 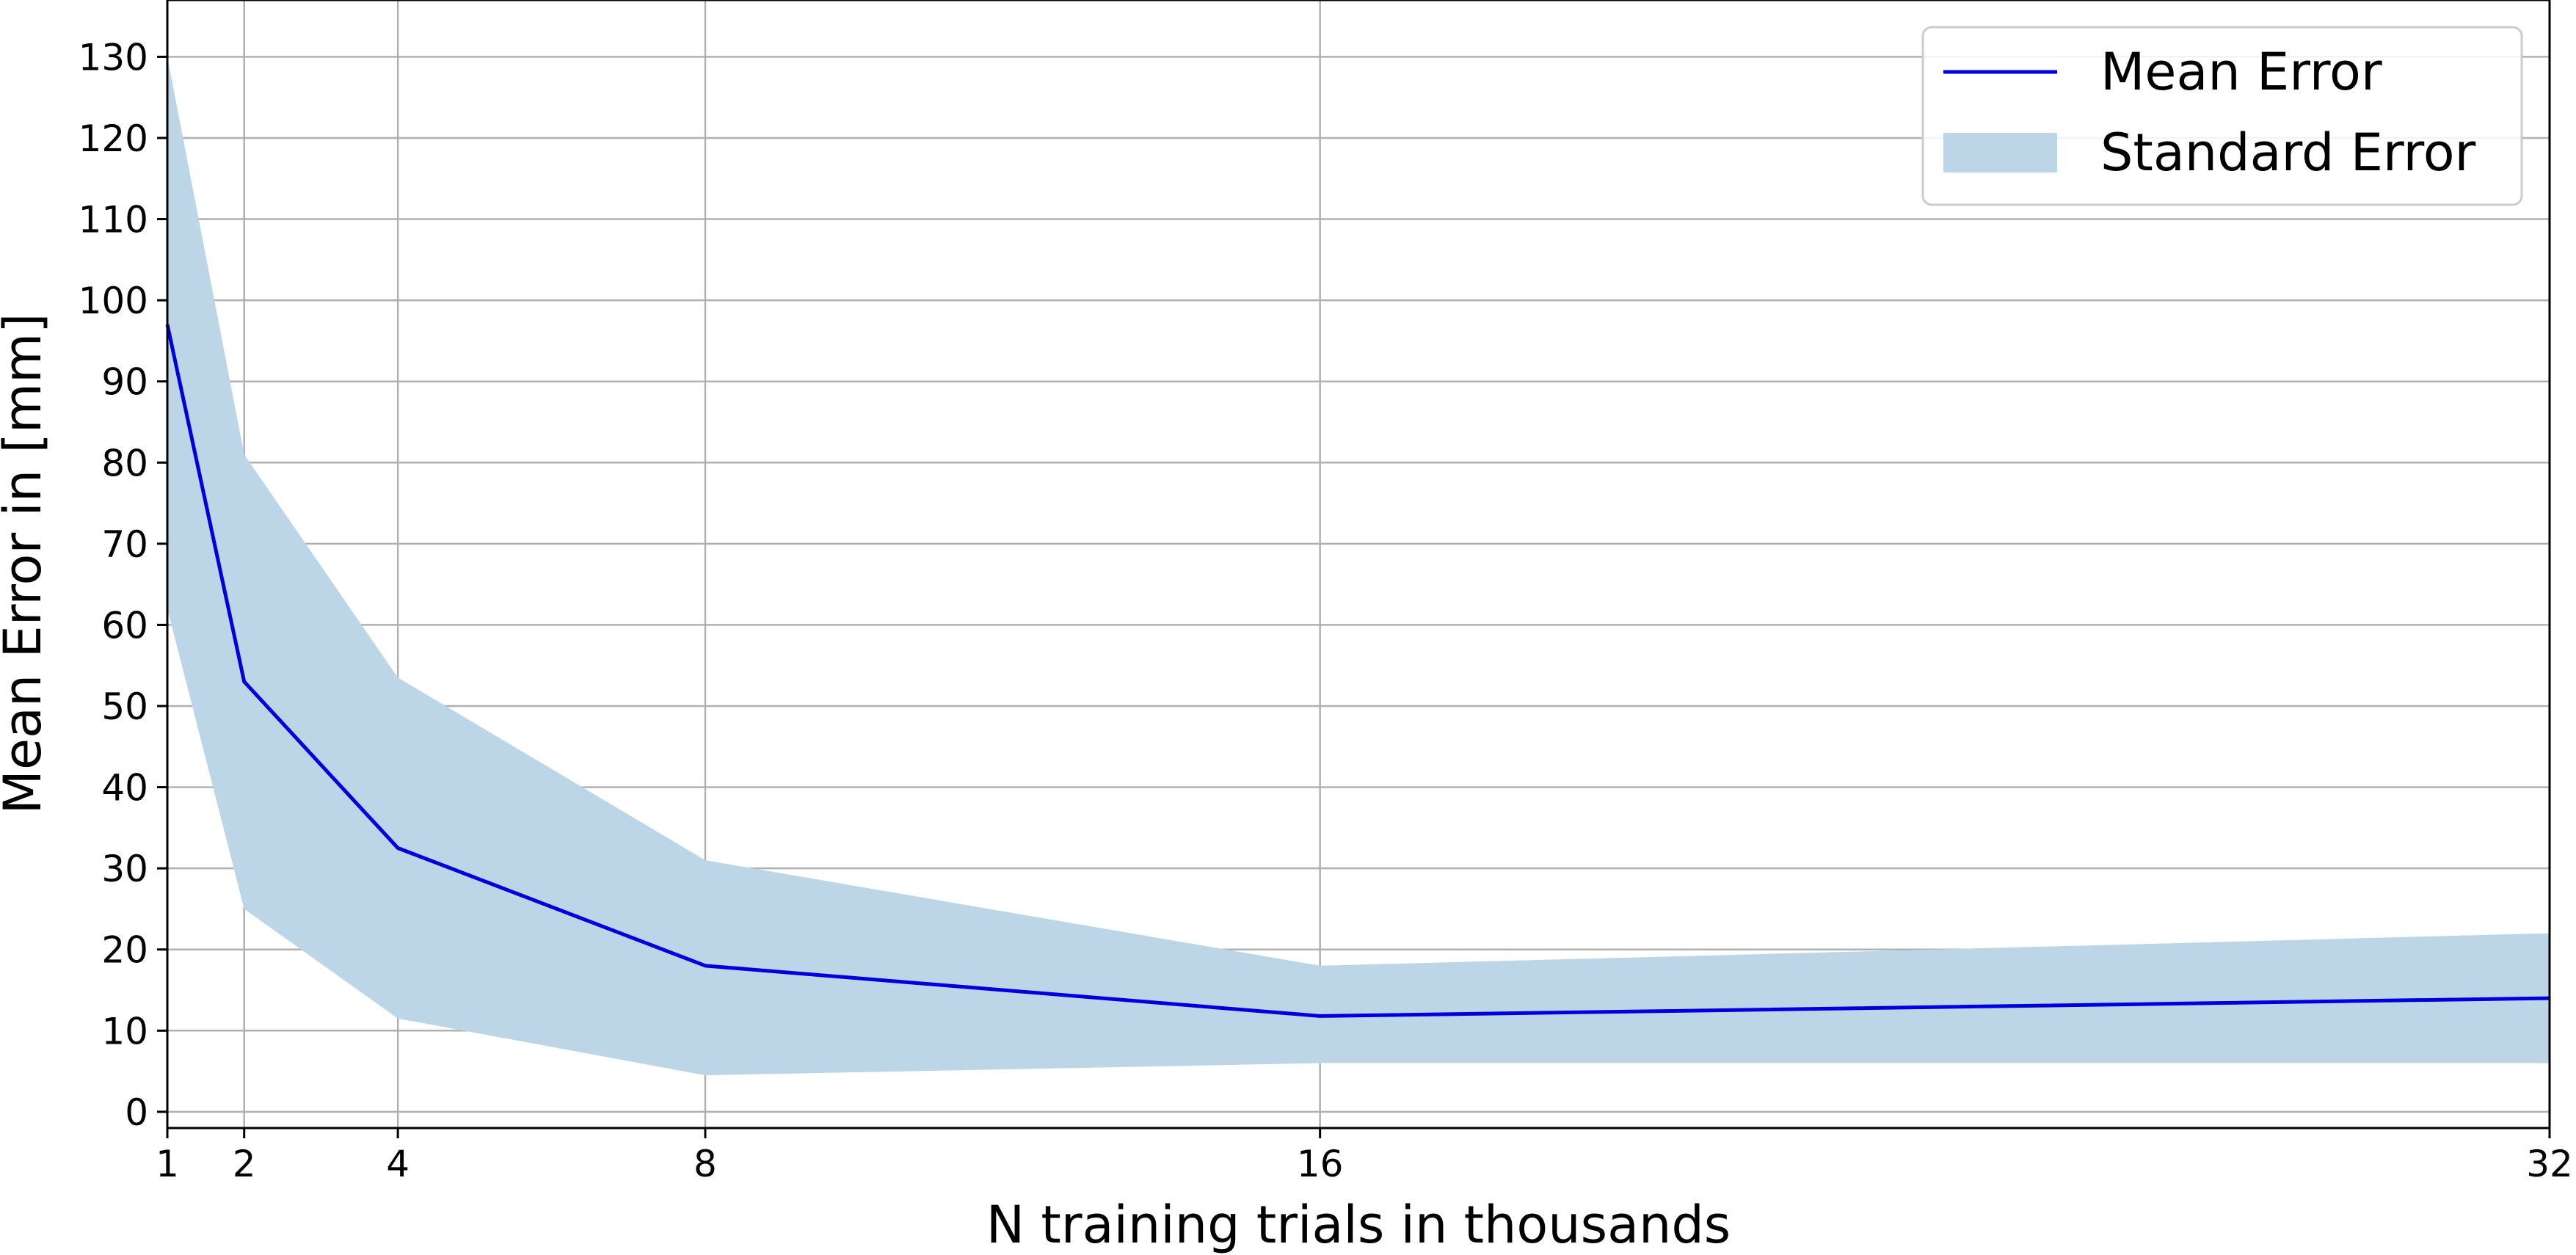 I want to click on x-tick-label: 16, so click(x=1320, y=1164).